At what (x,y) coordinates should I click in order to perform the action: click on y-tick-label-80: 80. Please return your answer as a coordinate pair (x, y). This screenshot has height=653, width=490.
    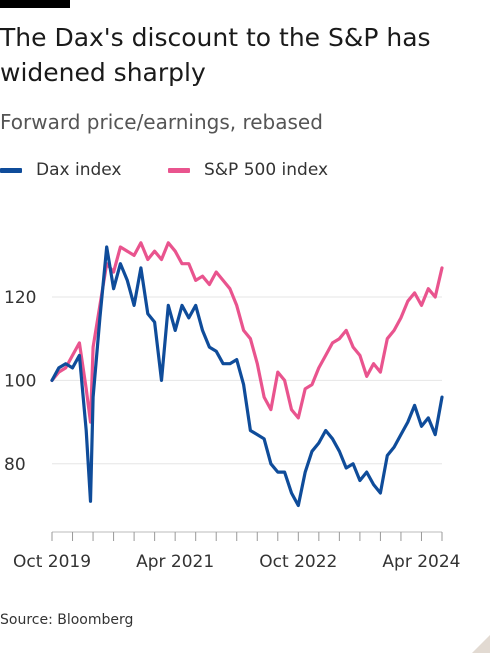
    Looking at the image, I should click on (15, 465).